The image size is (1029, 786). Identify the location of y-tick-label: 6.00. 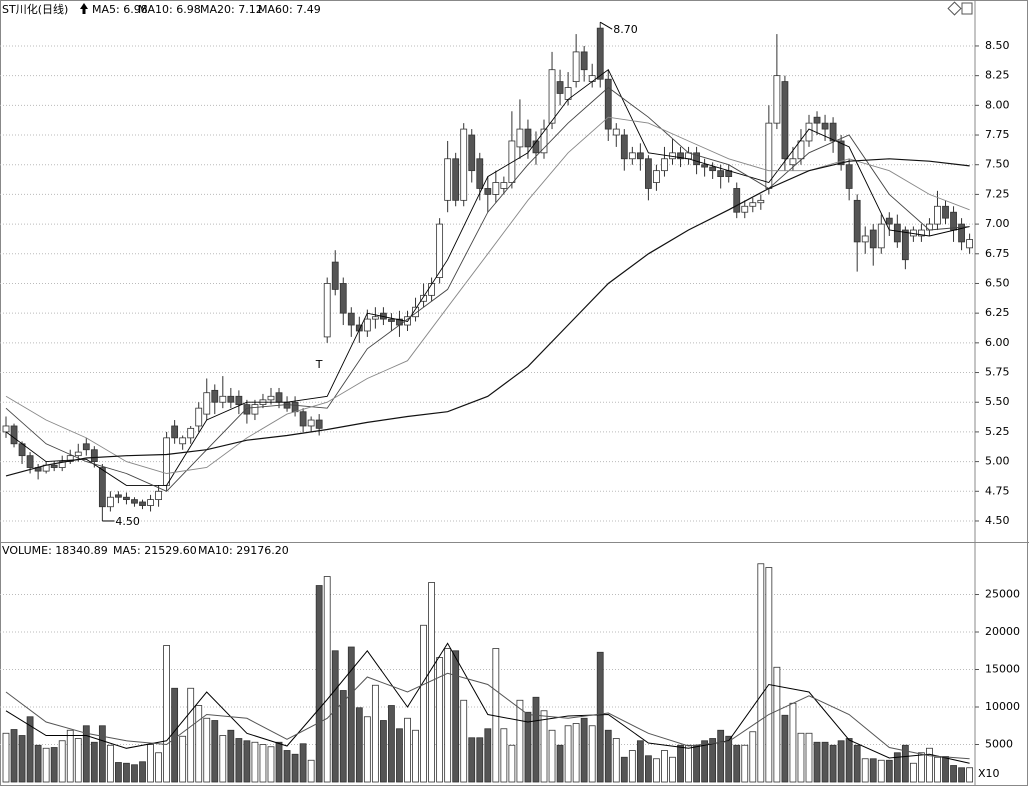
(997, 342).